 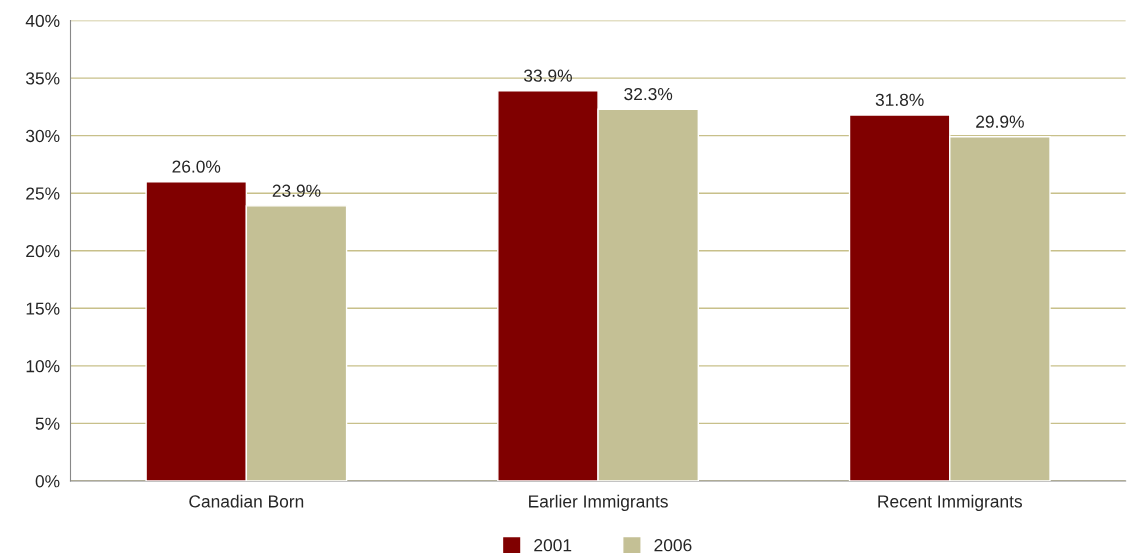 What do you see at coordinates (43, 366) in the screenshot?
I see `y-tick-label: 10%` at bounding box center [43, 366].